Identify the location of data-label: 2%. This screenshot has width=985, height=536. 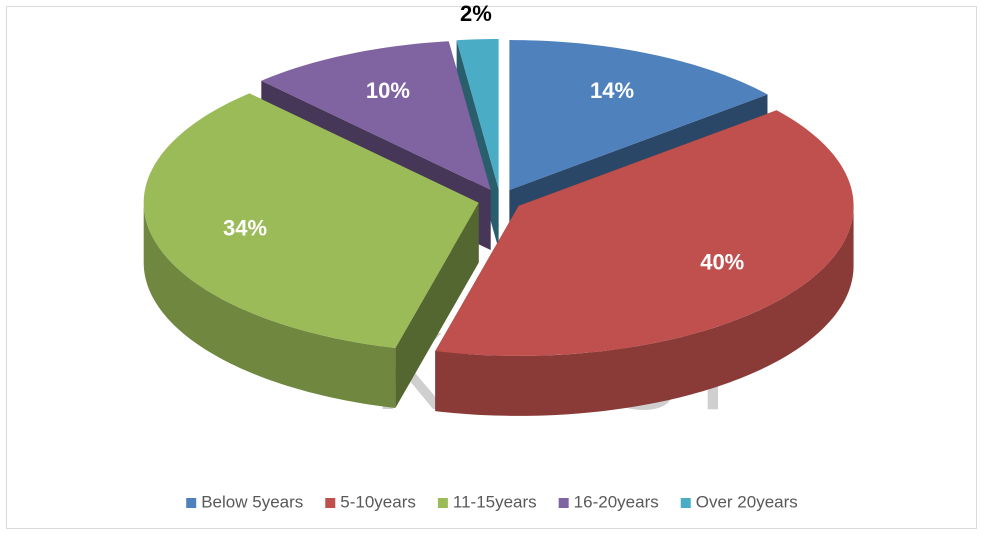
(476, 13).